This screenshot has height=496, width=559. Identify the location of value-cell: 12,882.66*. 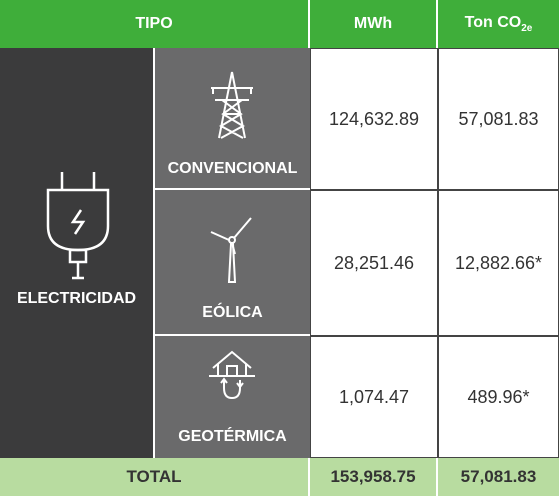
(498, 263).